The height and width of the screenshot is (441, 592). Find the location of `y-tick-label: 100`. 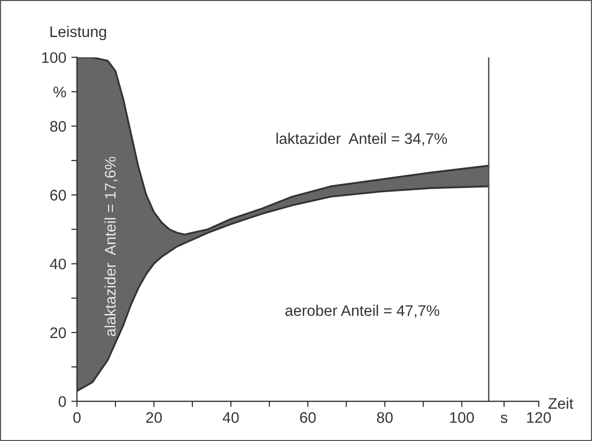

y-tick-label: 100 is located at coordinates (54, 58).